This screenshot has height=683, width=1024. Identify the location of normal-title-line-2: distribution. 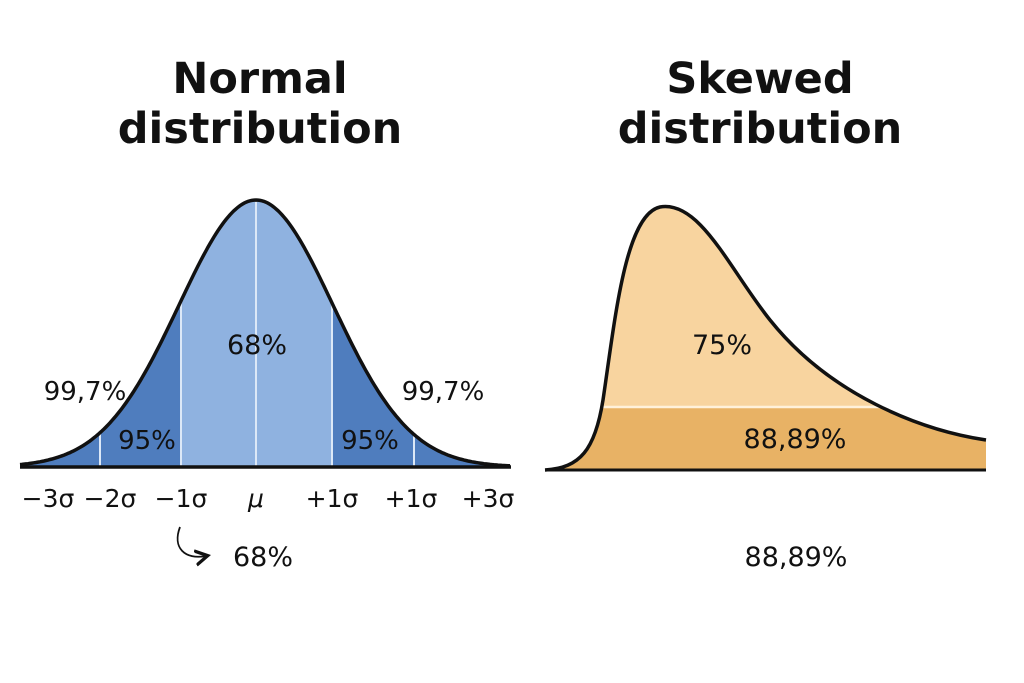
(260, 129).